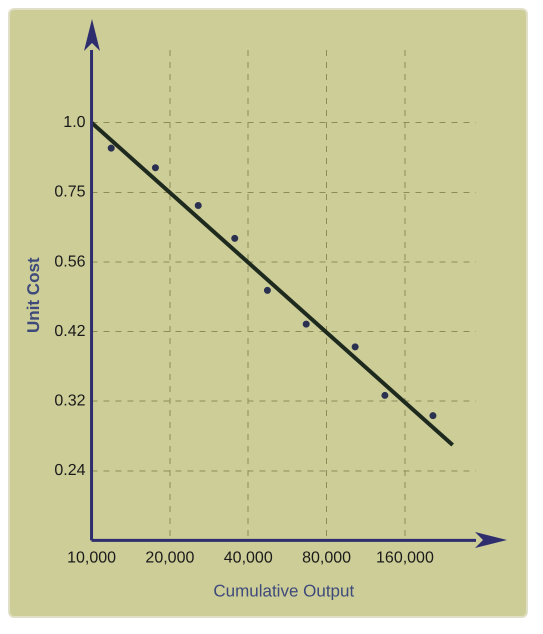  I want to click on y-tick-label: 0.32, so click(70, 401).